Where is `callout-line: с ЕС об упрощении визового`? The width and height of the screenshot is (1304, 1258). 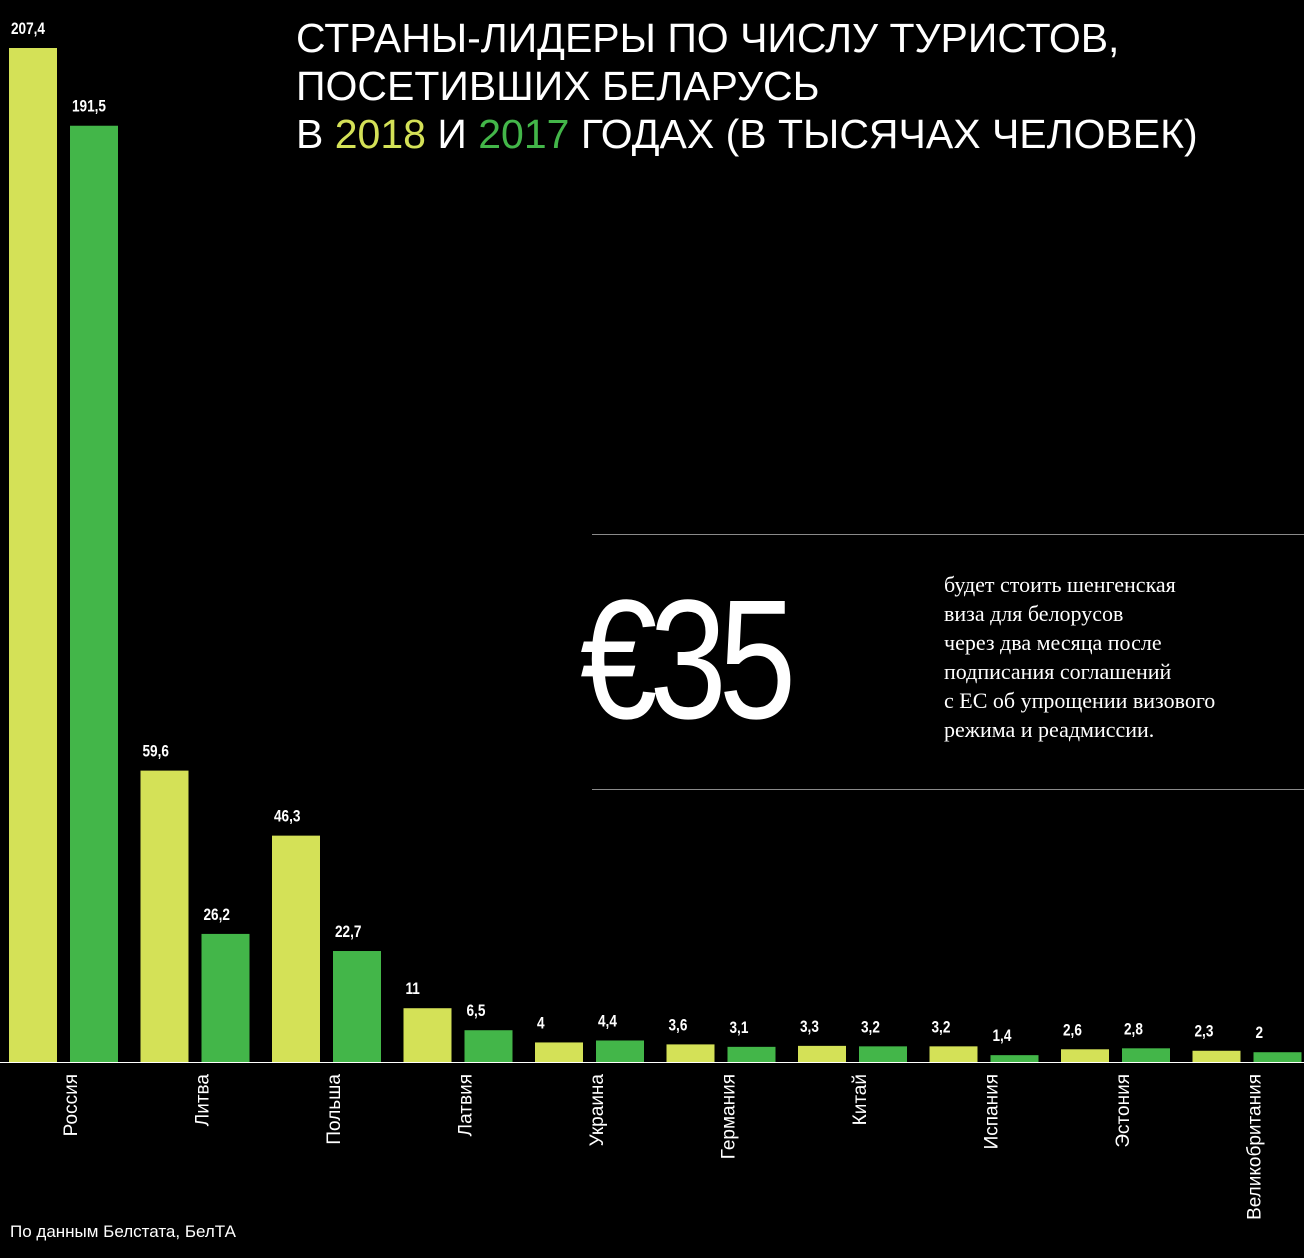 callout-line: с ЕС об упрощении визового is located at coordinates (1080, 700).